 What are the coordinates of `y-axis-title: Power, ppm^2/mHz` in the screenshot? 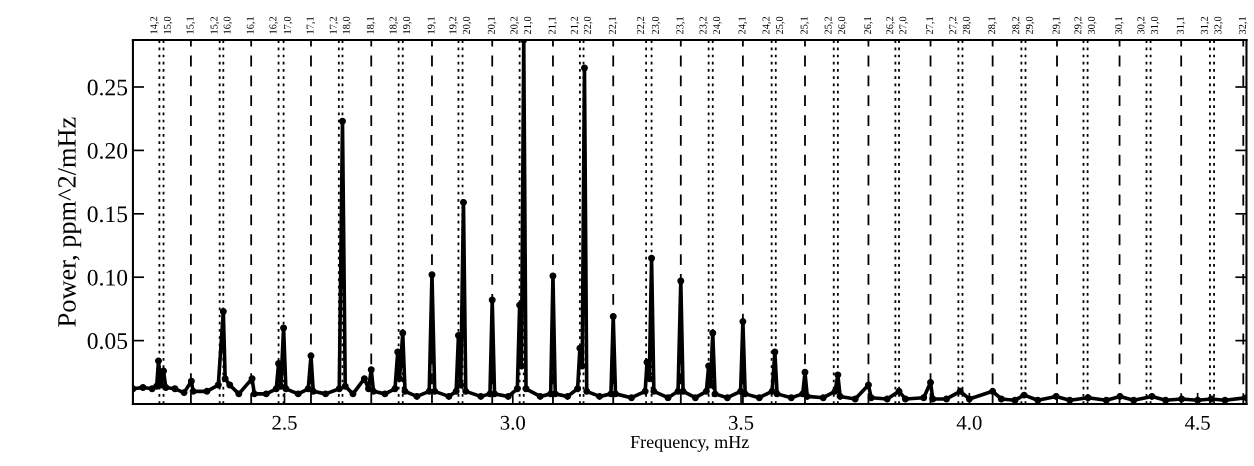 It's located at (70, 222).